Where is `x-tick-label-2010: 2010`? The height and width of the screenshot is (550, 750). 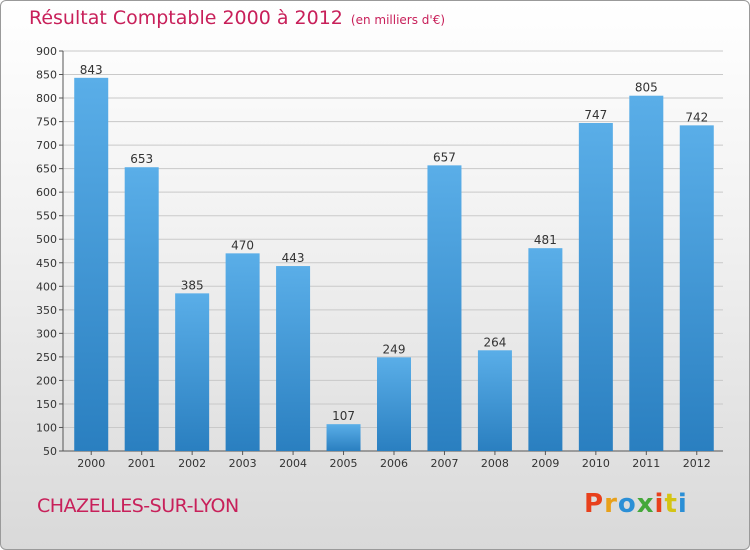 x-tick-label-2010: 2010 is located at coordinates (596, 463).